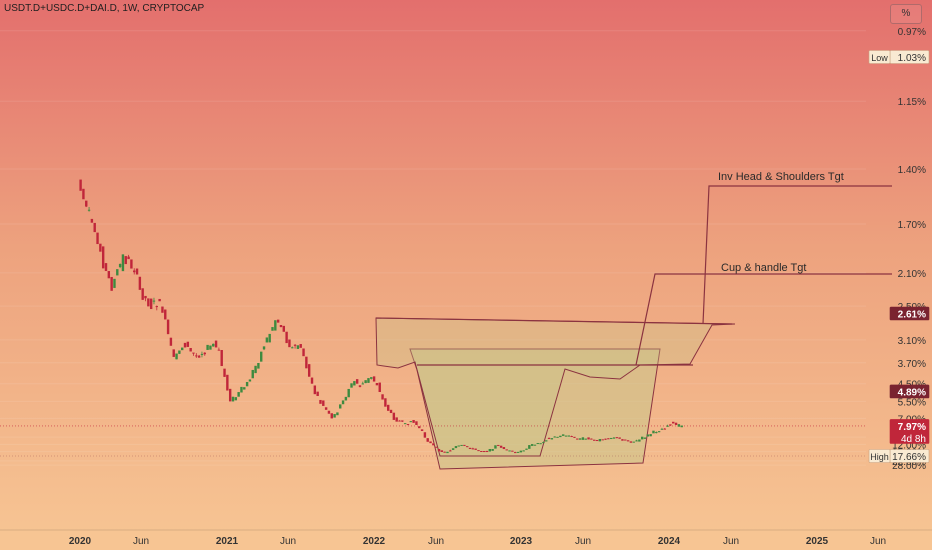 The image size is (932, 550). What do you see at coordinates (912, 58) in the screenshot?
I see `price-label: 1.03%` at bounding box center [912, 58].